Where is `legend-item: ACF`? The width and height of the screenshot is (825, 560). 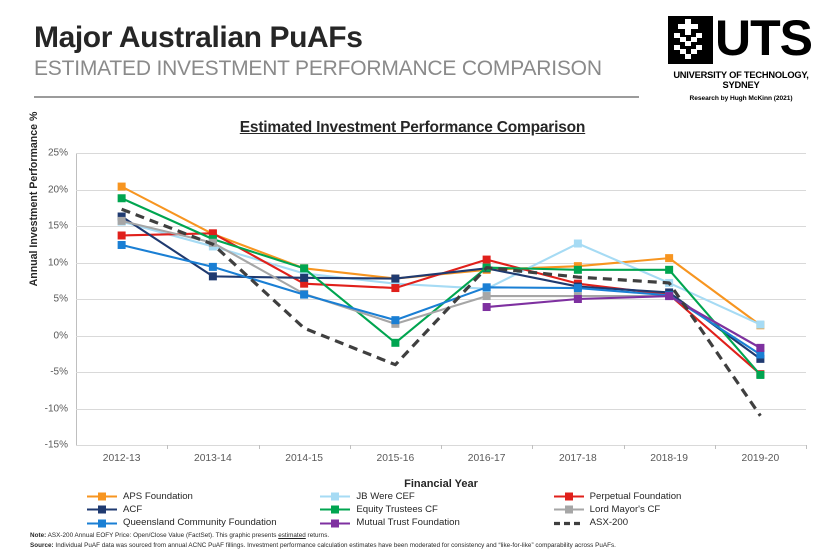 legend-item: ACF is located at coordinates (202, 509).